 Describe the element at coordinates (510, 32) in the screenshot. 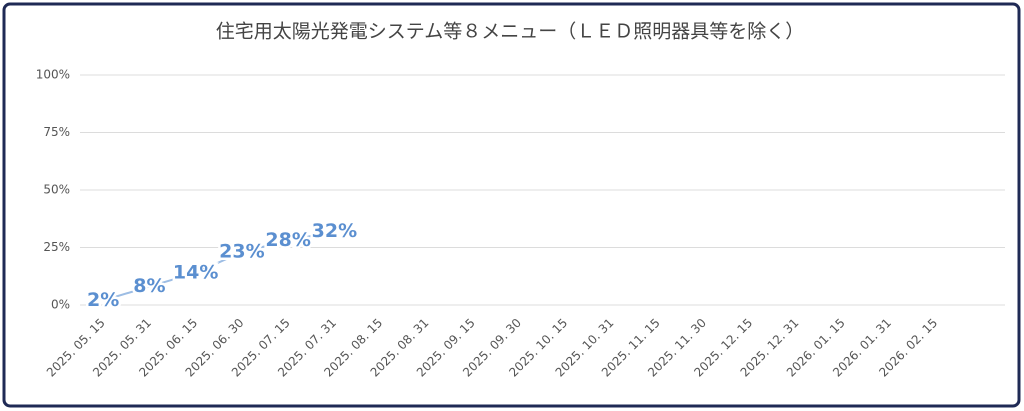

I see `chart-title: 住宅用太陽光発電システム等８メニュー（ＬＥＤ照明器具等を除く）` at that location.